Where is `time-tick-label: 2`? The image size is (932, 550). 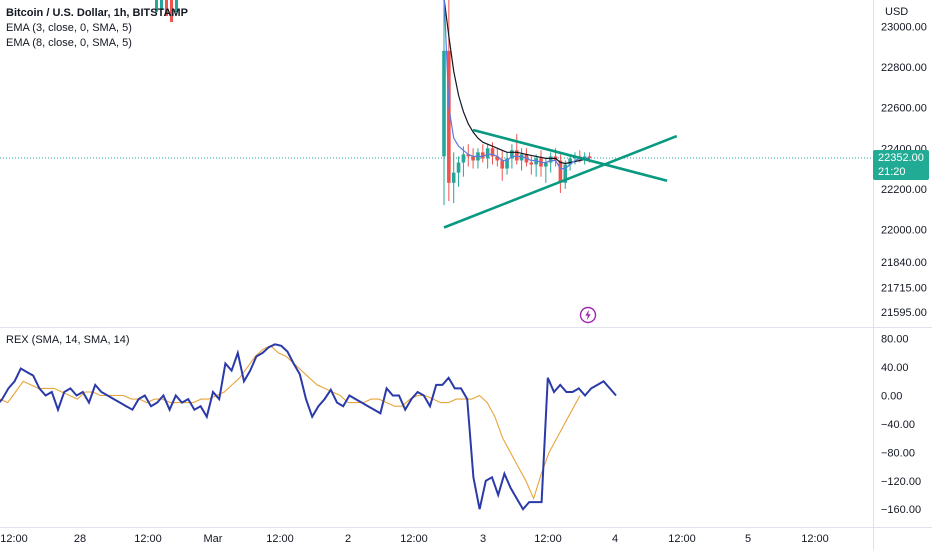
time-tick-label: 2 is located at coordinates (348, 539).